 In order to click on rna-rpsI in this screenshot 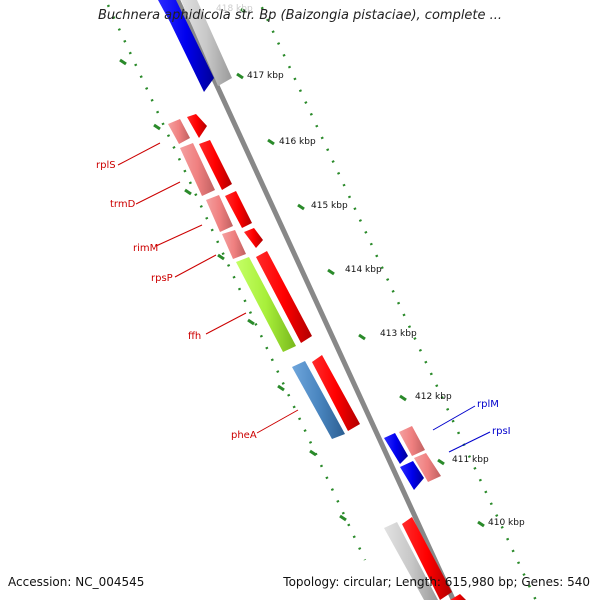, I will do `click(427, 467)`.